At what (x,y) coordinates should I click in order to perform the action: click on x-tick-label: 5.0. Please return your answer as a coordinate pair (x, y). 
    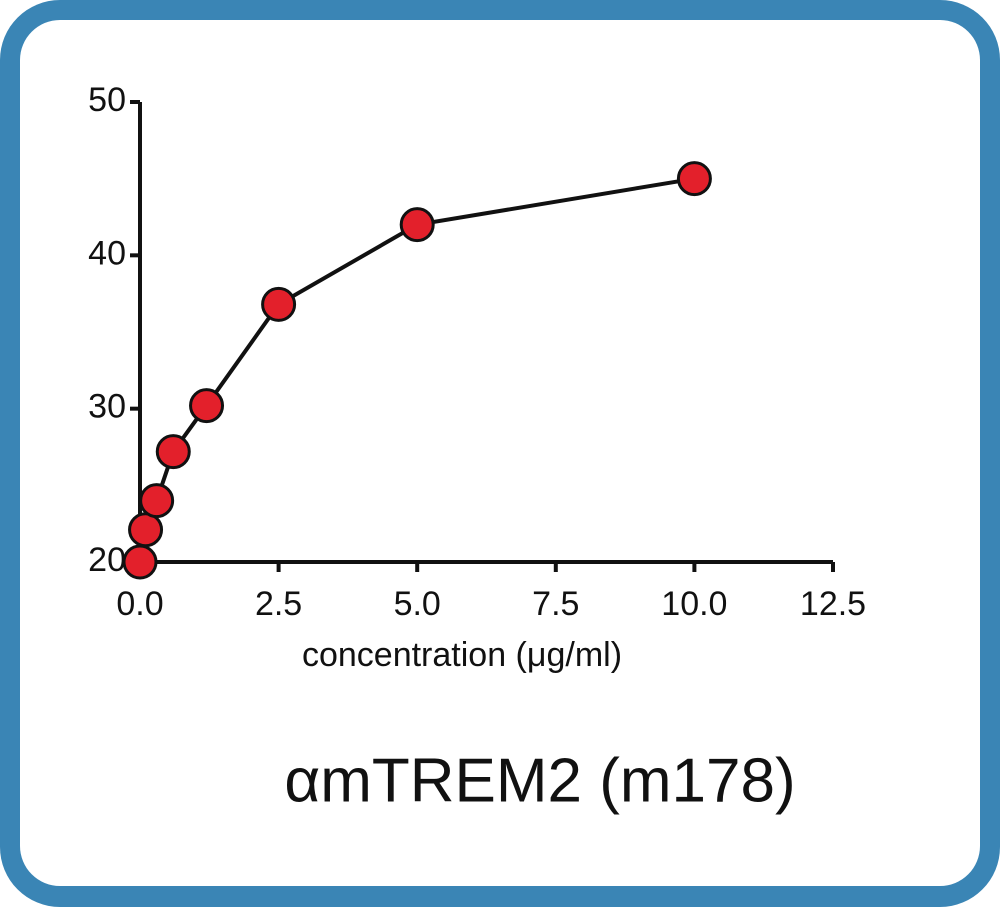
    Looking at the image, I should click on (417, 604).